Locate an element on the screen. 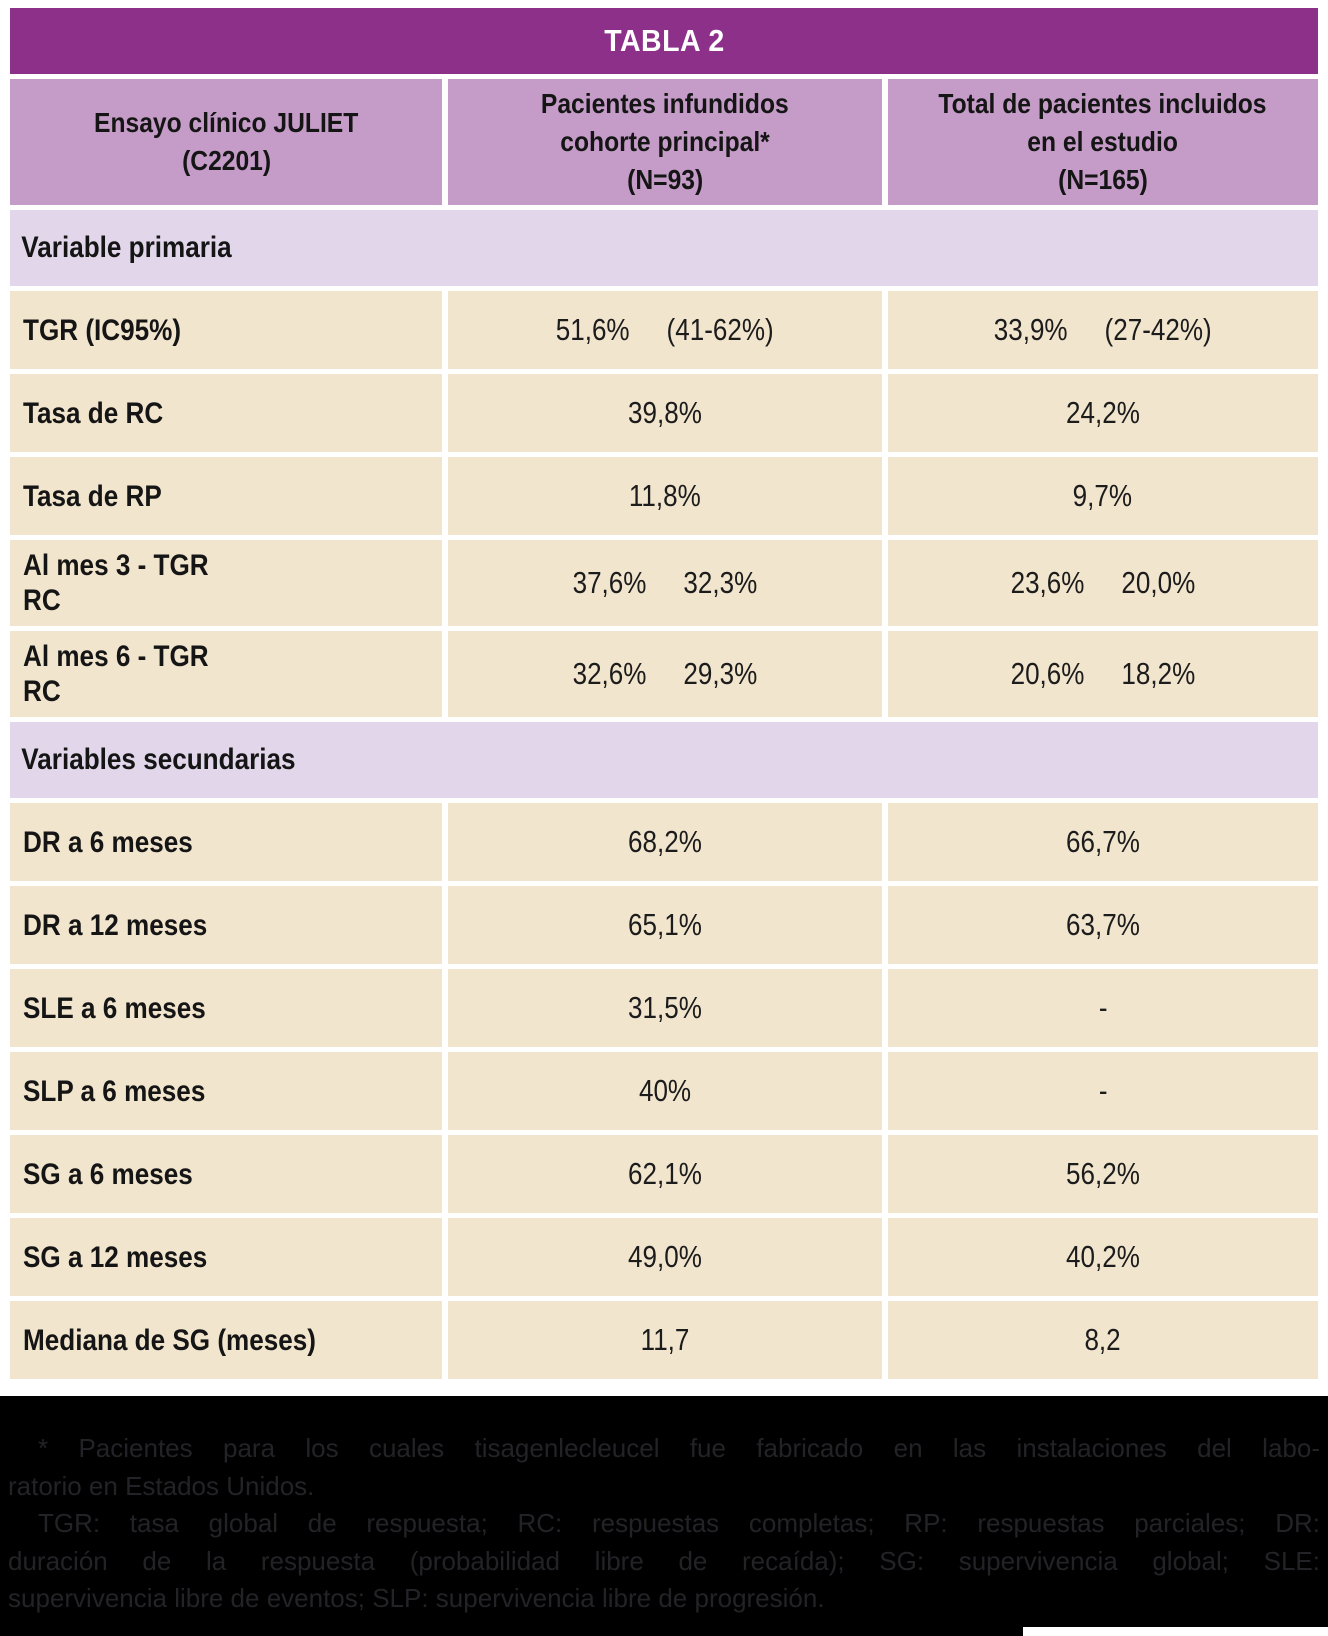 This screenshot has height=1636, width=1328. cohort-values: 32,6% 29,3% is located at coordinates (665, 674).